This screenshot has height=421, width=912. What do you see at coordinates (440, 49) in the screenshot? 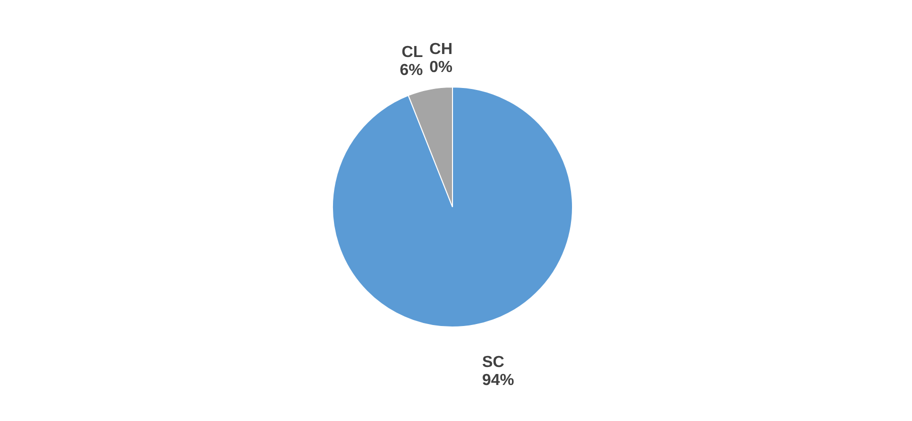
I see `category-label: CH` at bounding box center [440, 49].